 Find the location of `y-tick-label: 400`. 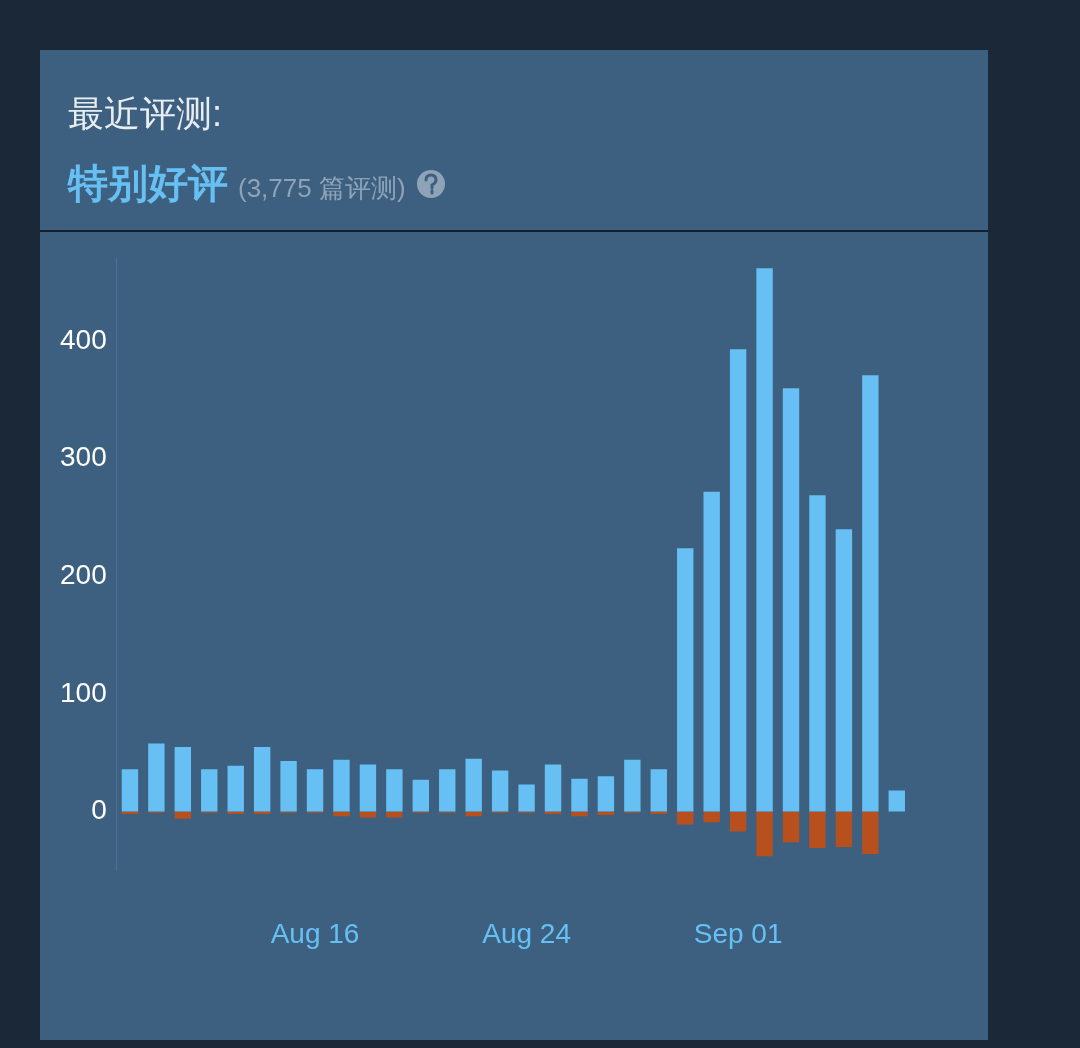

y-tick-label: 400 is located at coordinates (83, 339).